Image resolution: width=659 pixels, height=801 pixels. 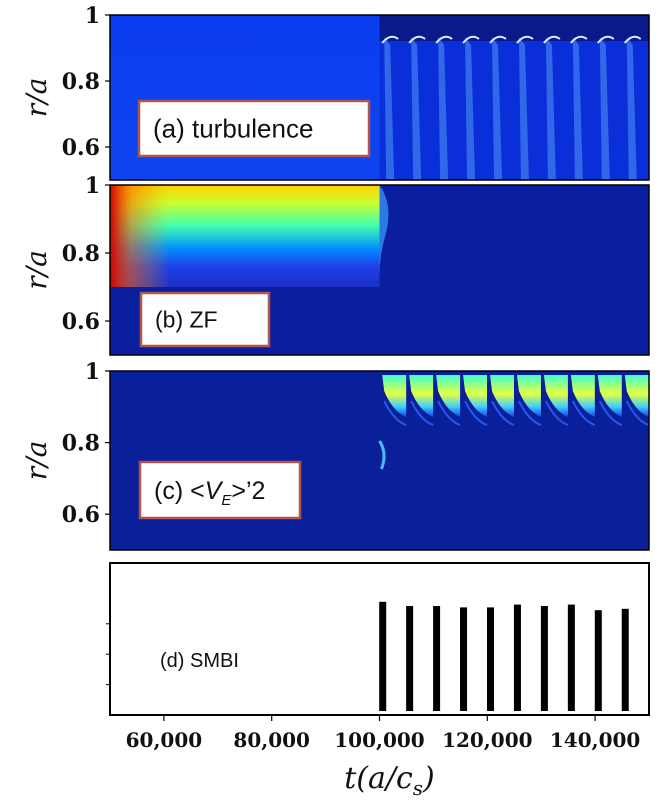 What do you see at coordinates (199, 661) in the screenshot?
I see `panel-label: (d) SMBI` at bounding box center [199, 661].